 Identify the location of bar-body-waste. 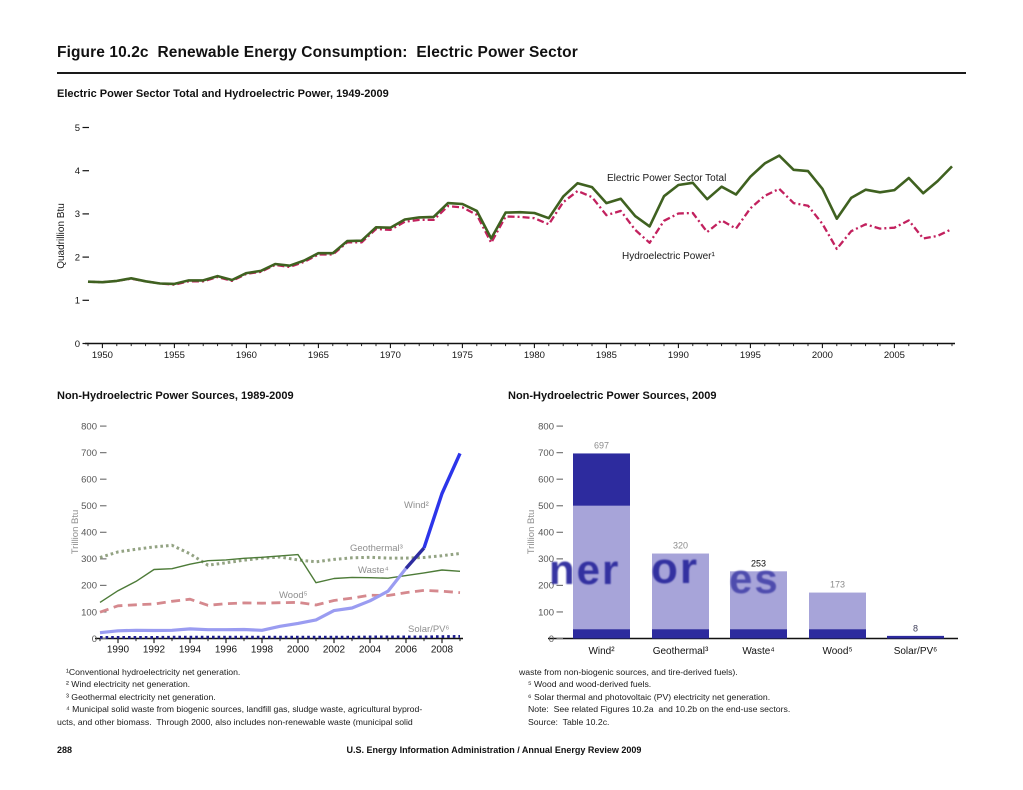
(758, 600).